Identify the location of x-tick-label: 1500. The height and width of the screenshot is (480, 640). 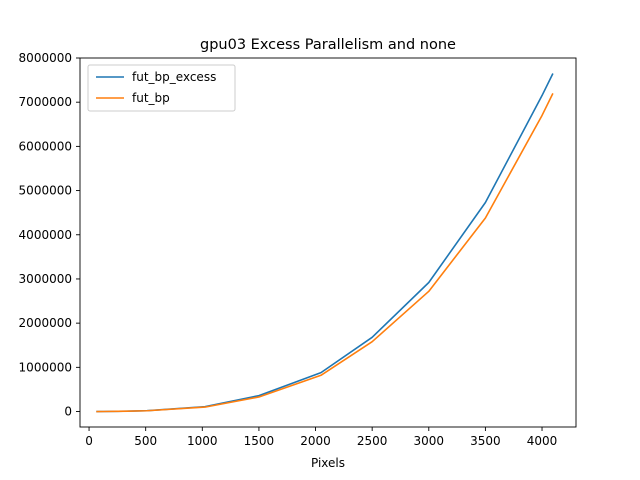
(259, 441).